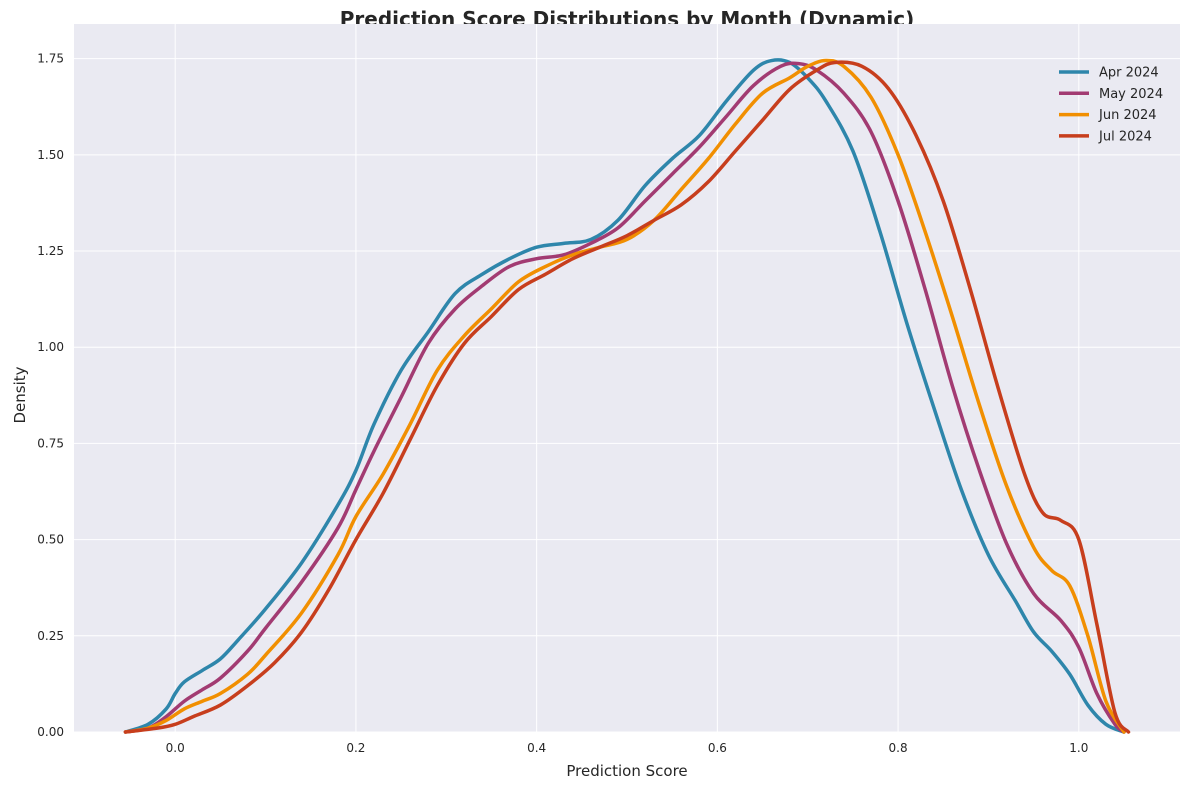 This screenshot has height=789, width=1189. Describe the element at coordinates (626, 771) in the screenshot. I see `x-axis-label: Prediction Score` at that location.